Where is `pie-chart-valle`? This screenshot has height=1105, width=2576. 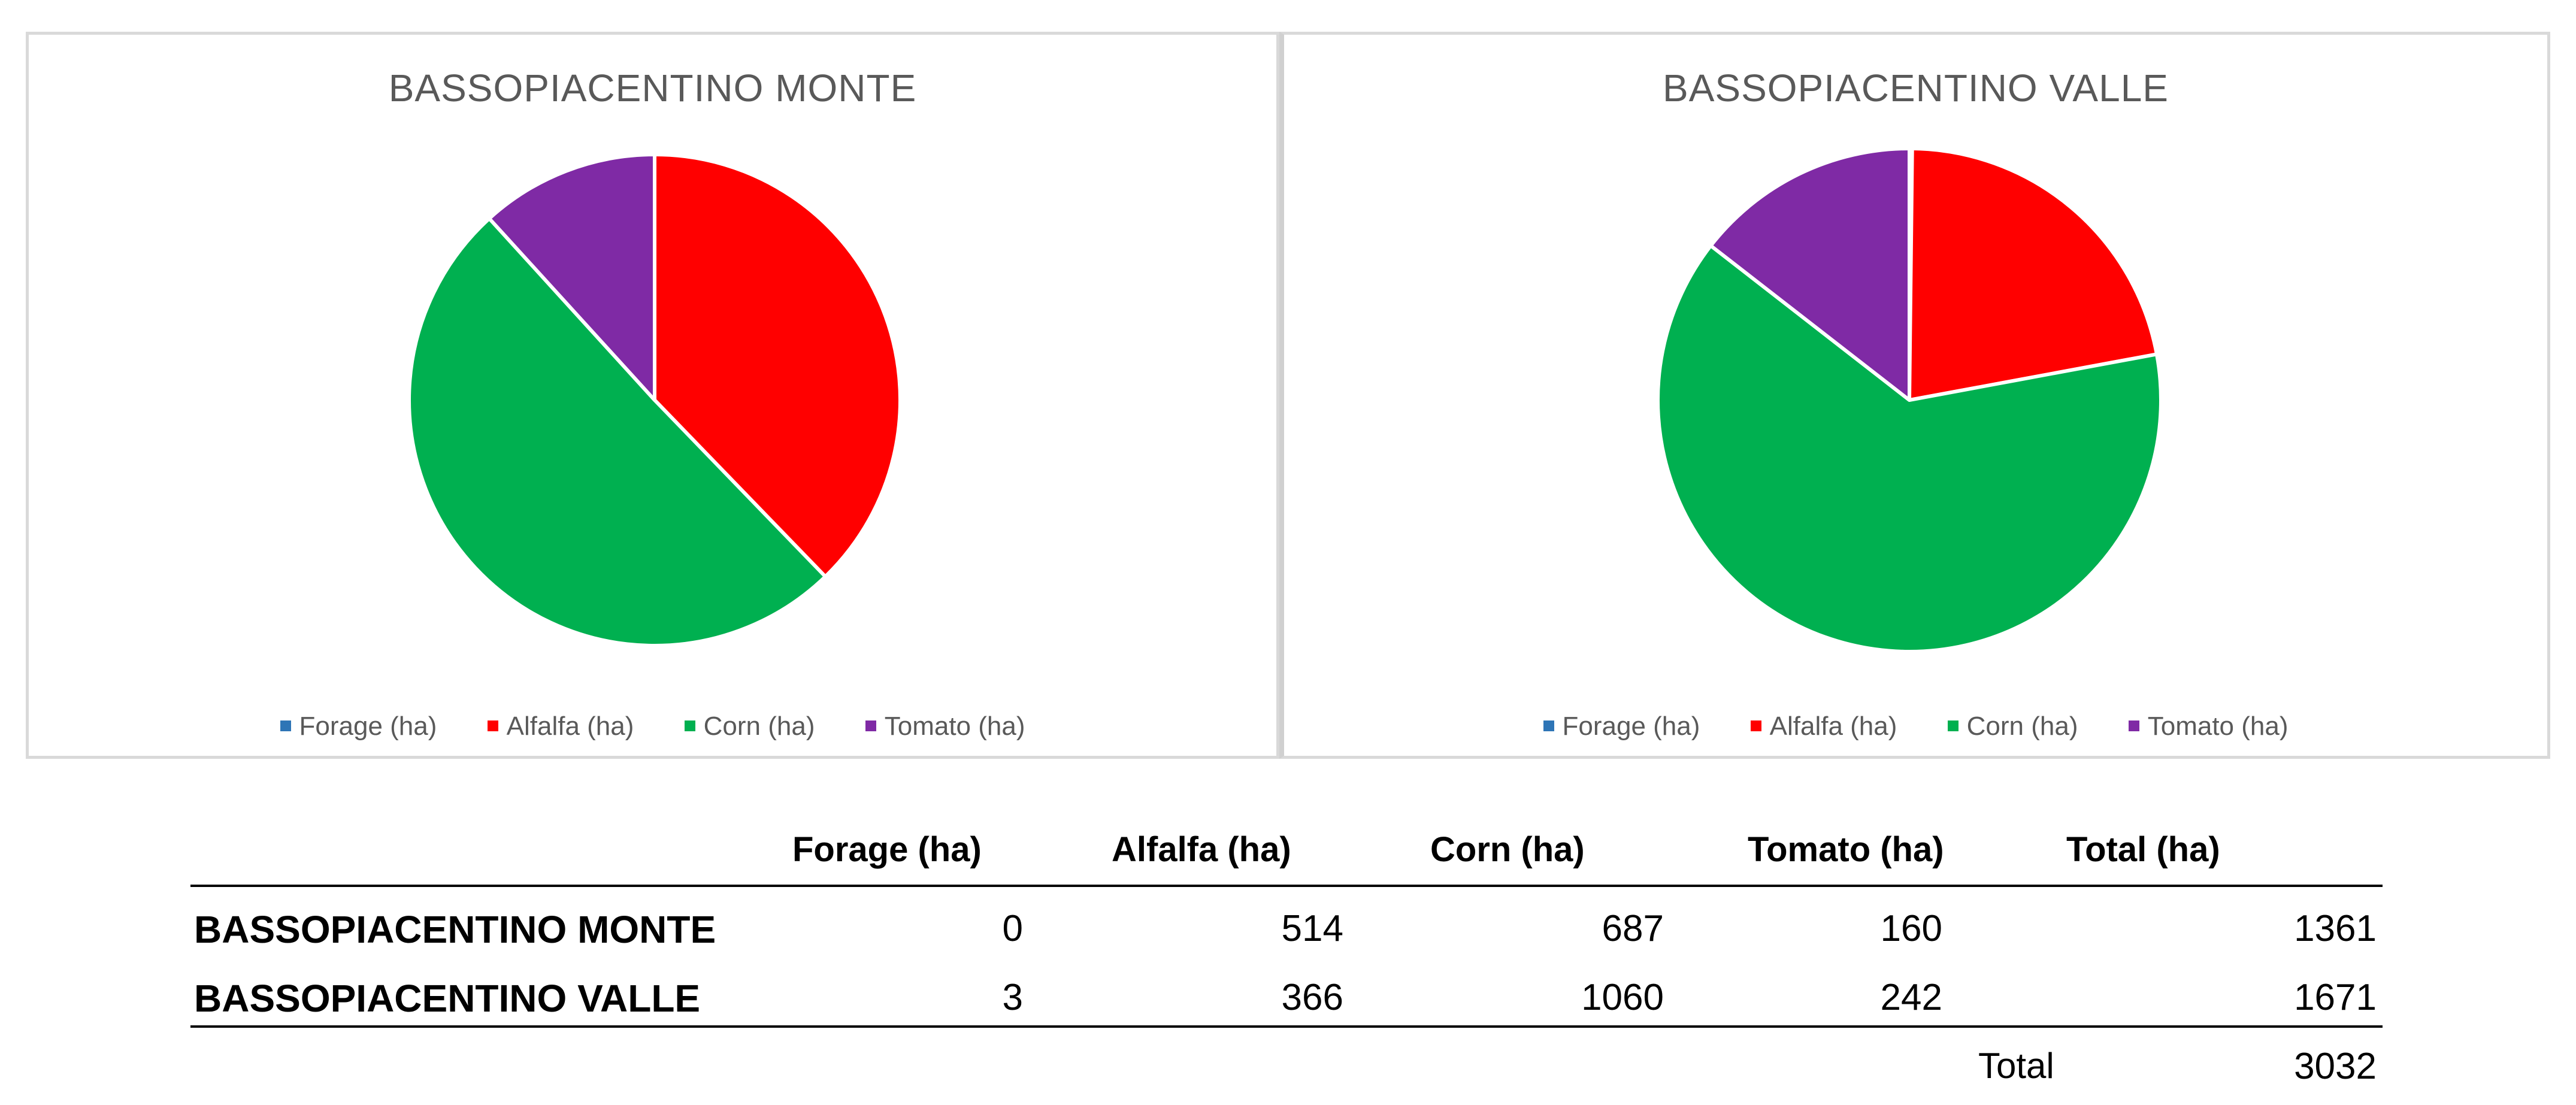 pie-chart-valle is located at coordinates (1909, 400).